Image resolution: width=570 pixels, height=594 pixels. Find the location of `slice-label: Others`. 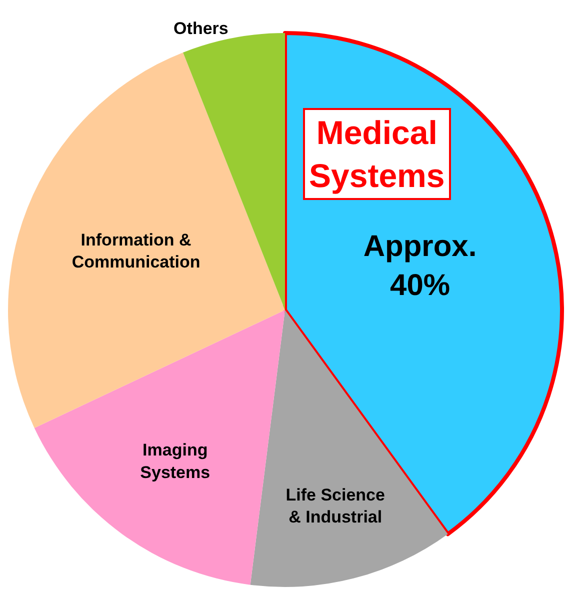

slice-label: Others is located at coordinates (201, 28).